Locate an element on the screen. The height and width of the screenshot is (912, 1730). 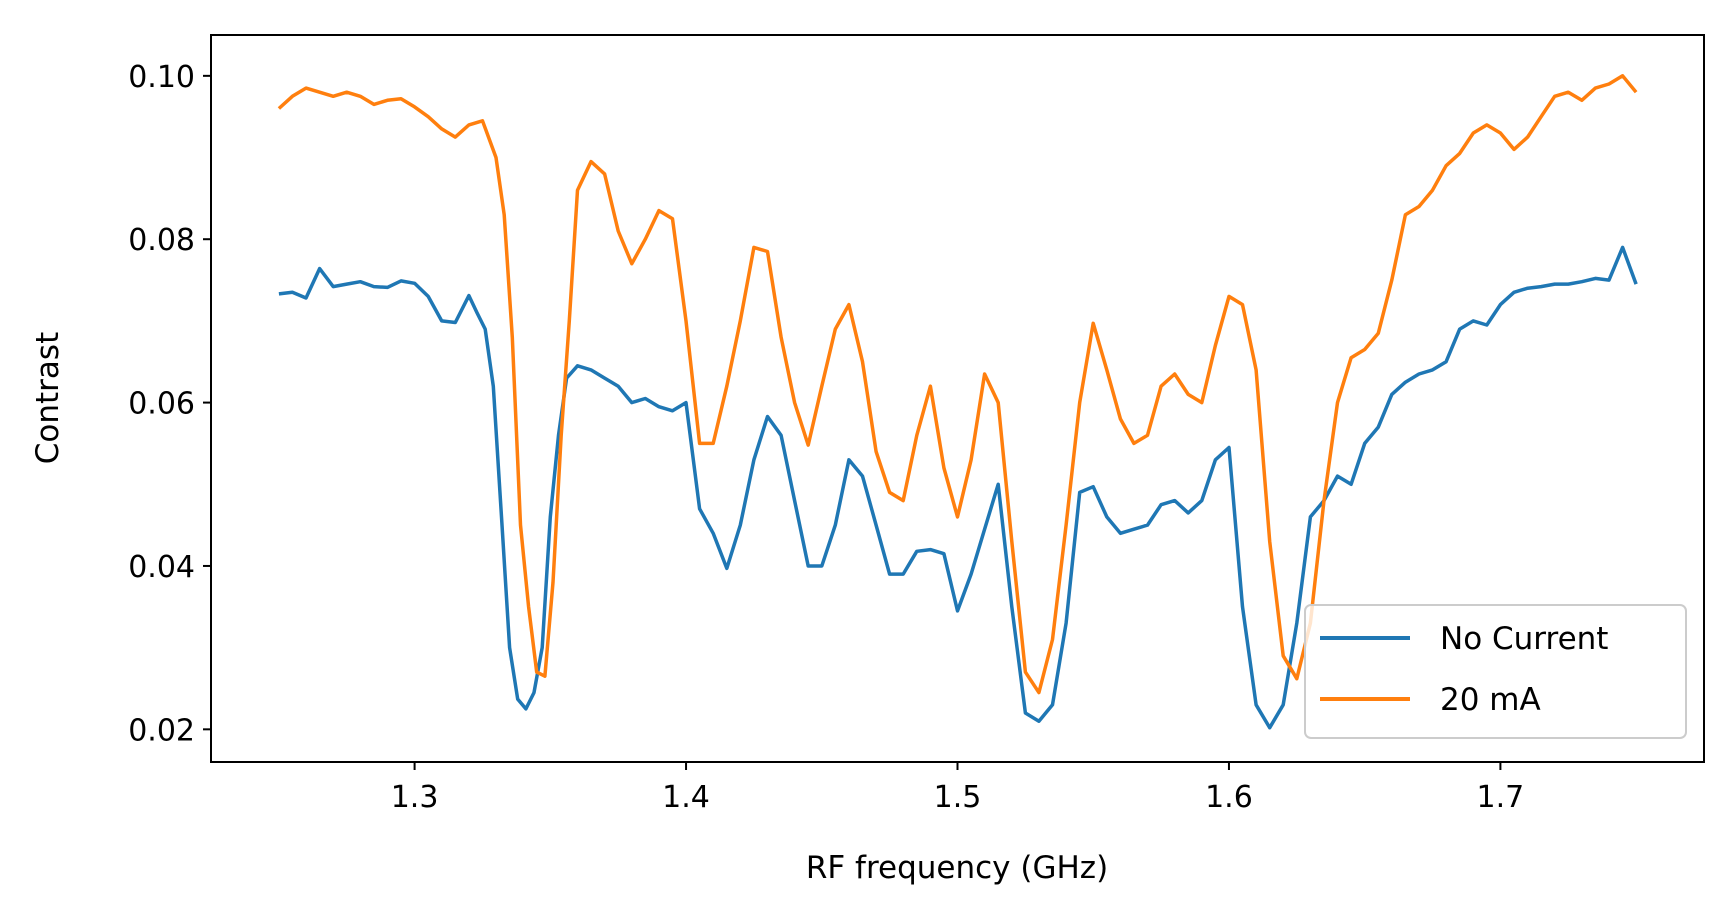
x-tick-label: 1.4 is located at coordinates (686, 797).